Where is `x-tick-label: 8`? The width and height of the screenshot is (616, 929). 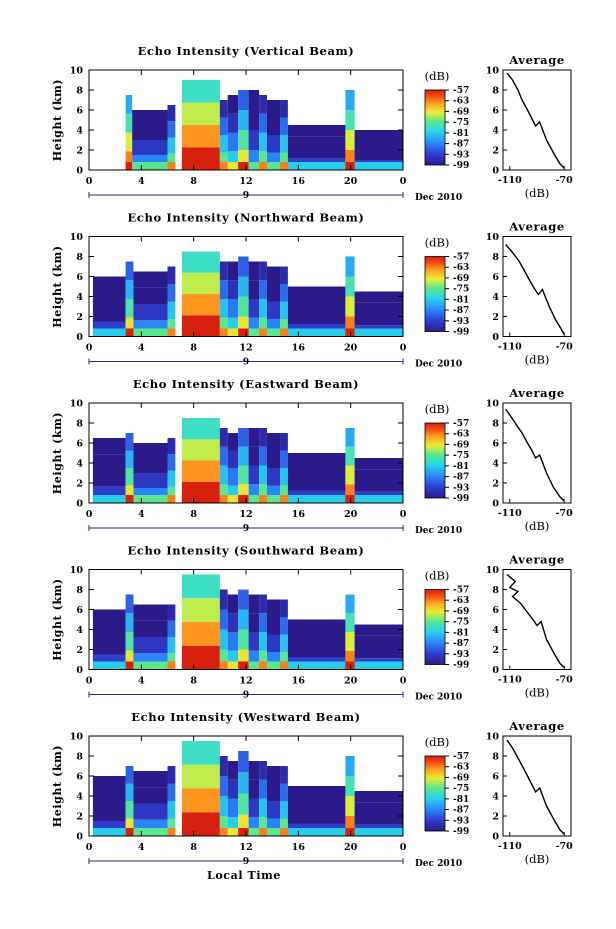 x-tick-label: 8 is located at coordinates (193, 847).